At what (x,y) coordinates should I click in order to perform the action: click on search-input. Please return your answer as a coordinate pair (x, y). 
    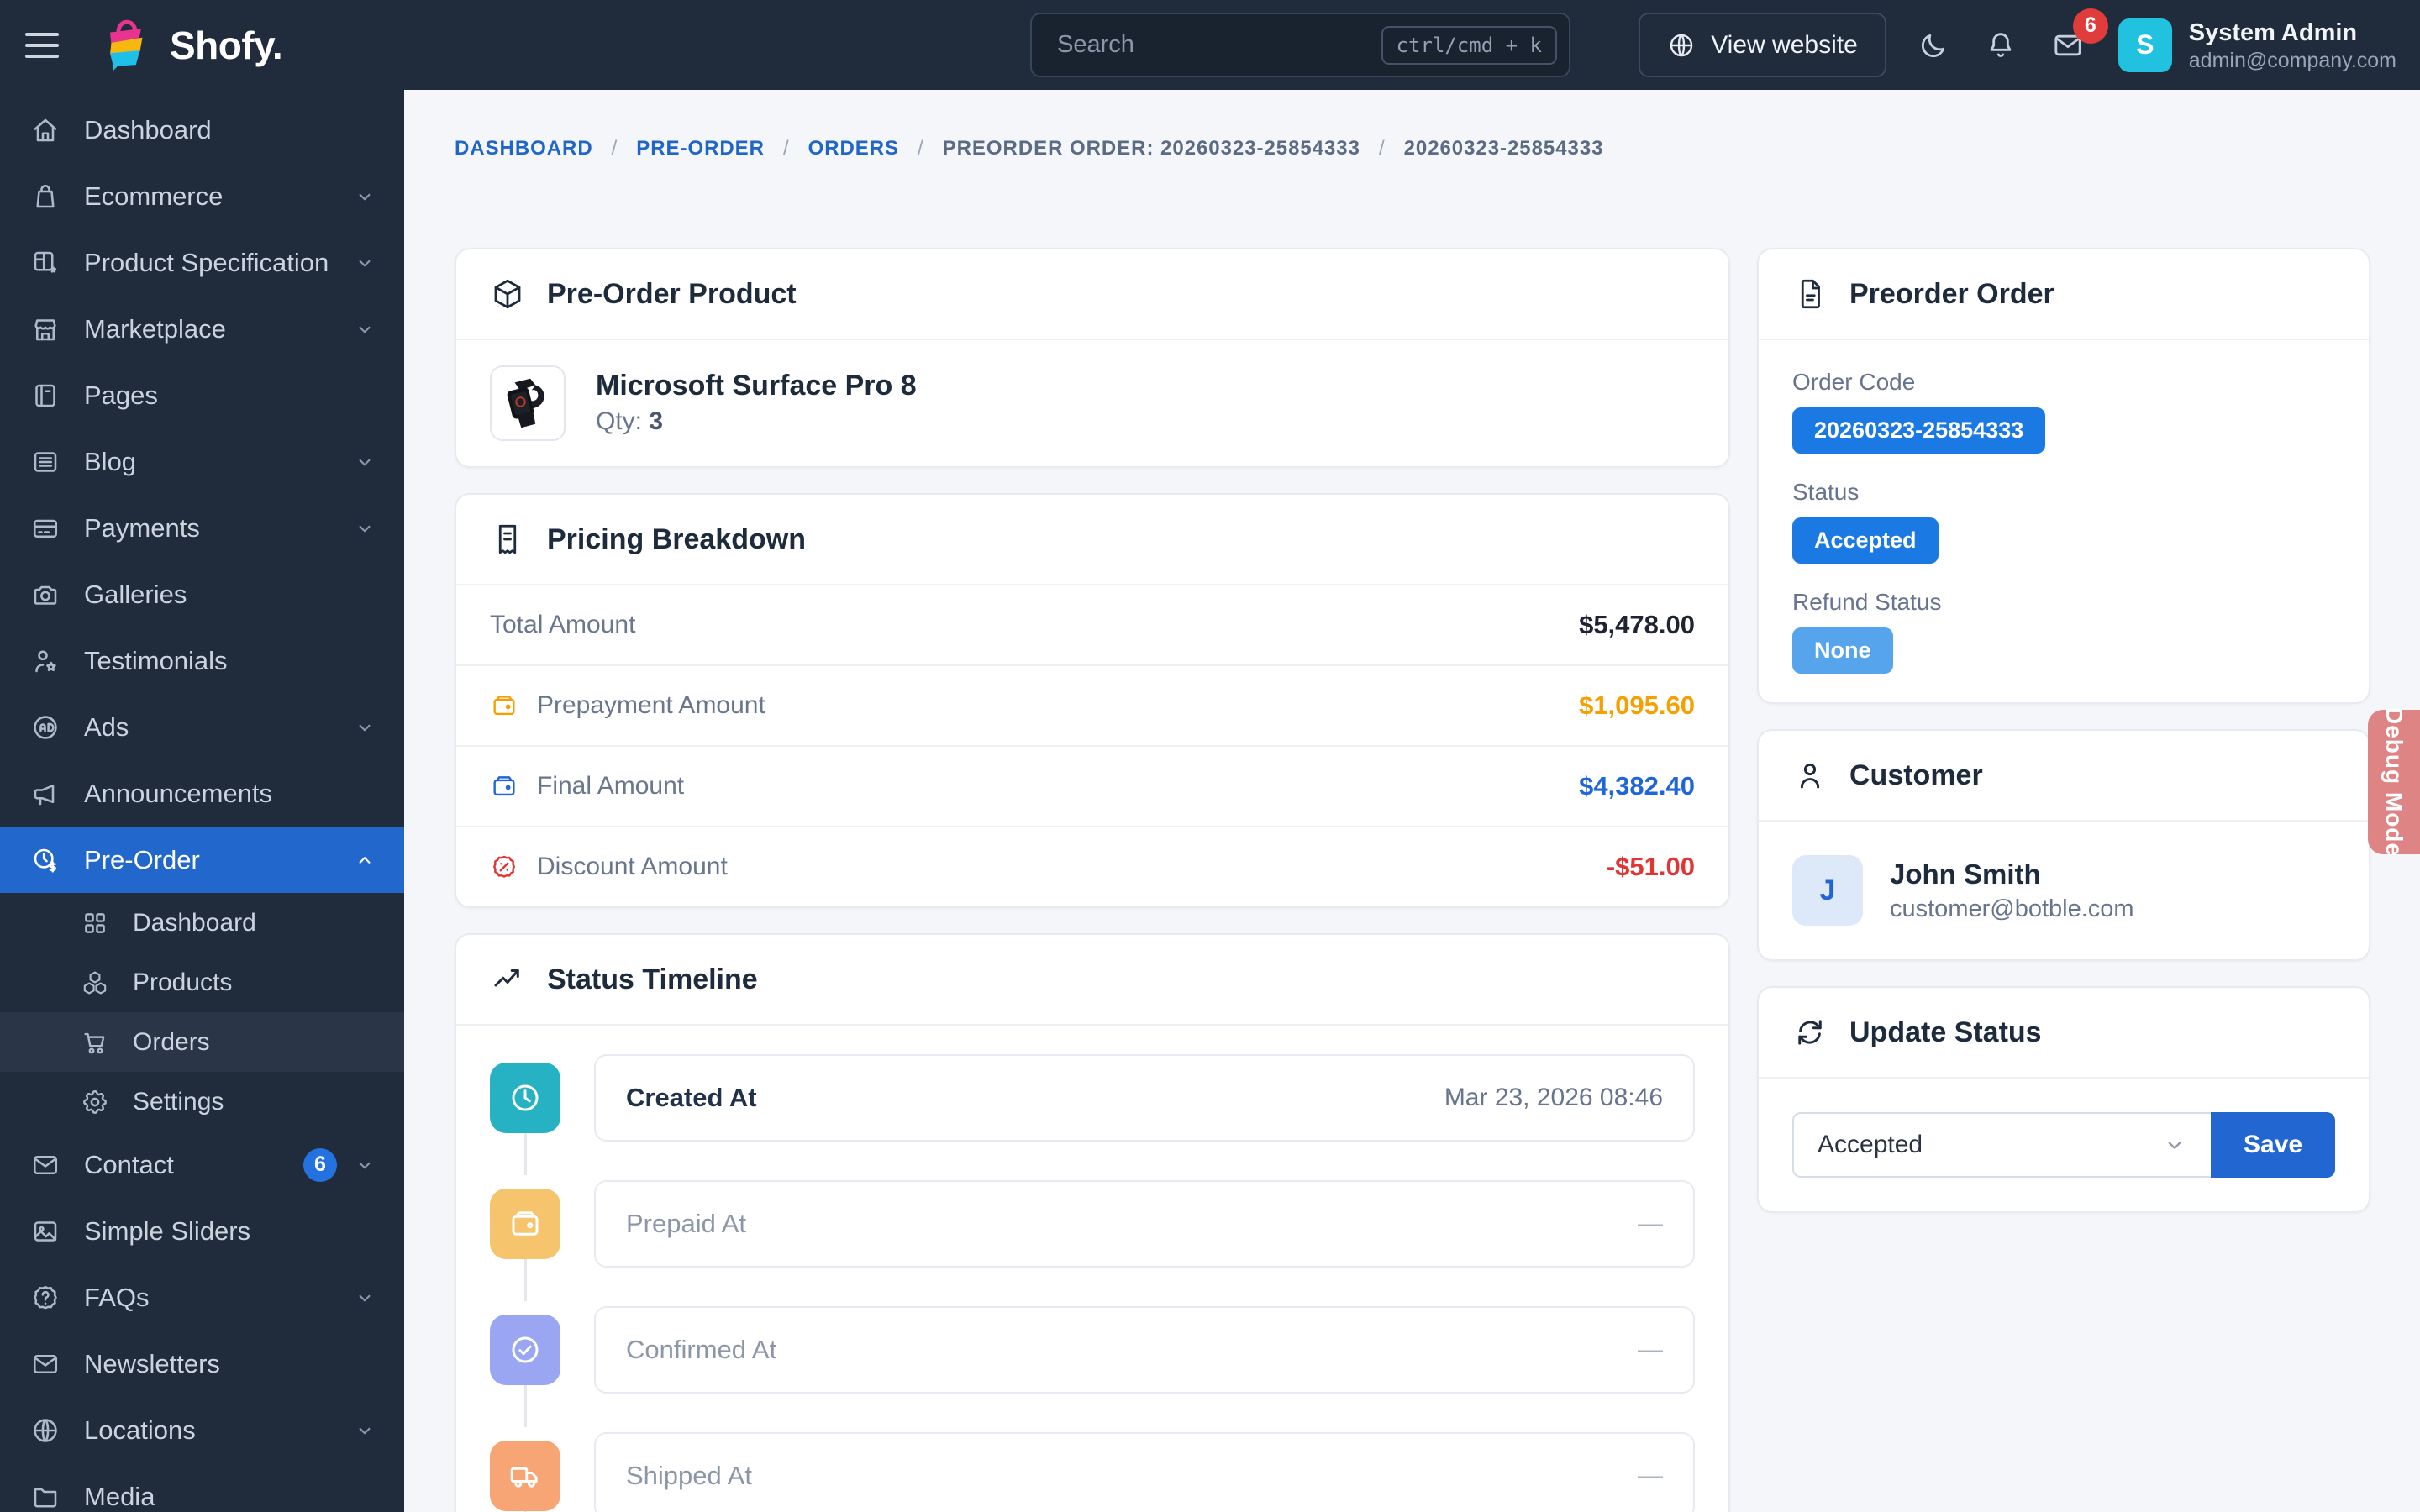
    Looking at the image, I should click on (1219, 45).